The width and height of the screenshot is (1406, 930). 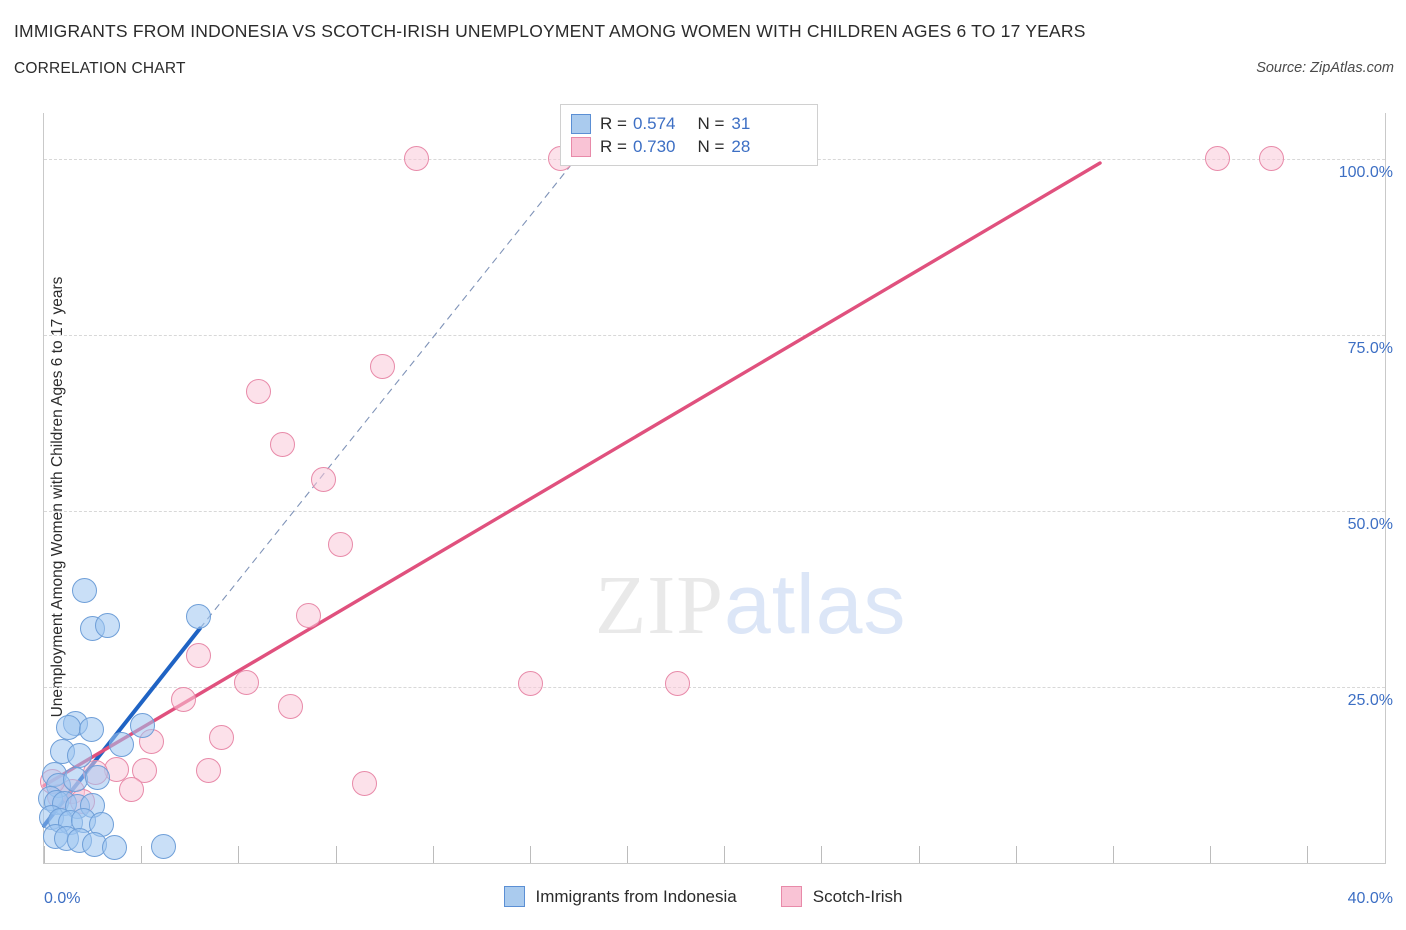 What do you see at coordinates (714, 863) in the screenshot?
I see `x-axis-line` at bounding box center [714, 863].